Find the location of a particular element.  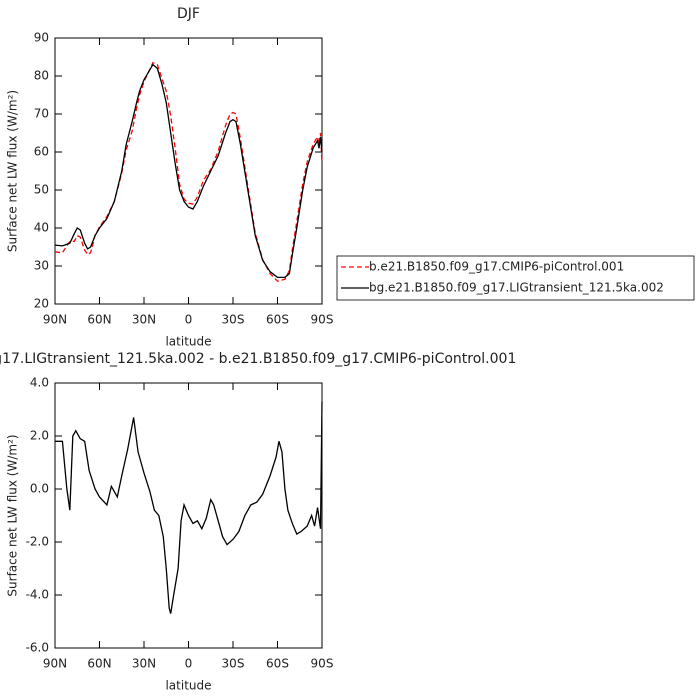

chart-title: DJF is located at coordinates (188, 14).